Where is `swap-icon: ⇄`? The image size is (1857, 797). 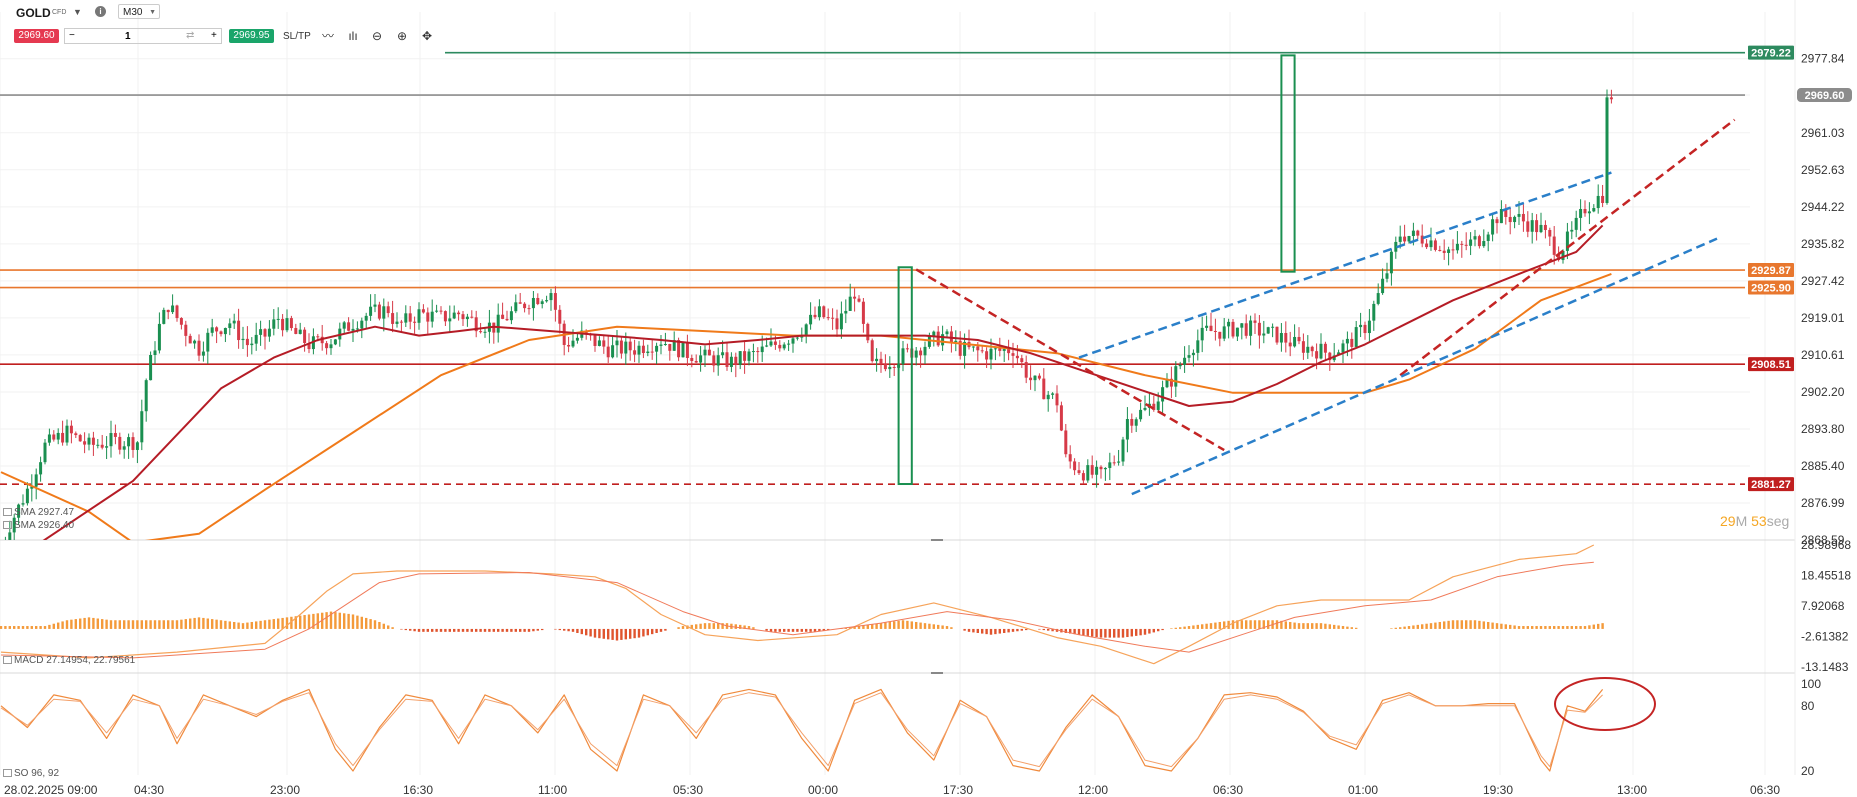
swap-icon: ⇄ is located at coordinates (190, 35).